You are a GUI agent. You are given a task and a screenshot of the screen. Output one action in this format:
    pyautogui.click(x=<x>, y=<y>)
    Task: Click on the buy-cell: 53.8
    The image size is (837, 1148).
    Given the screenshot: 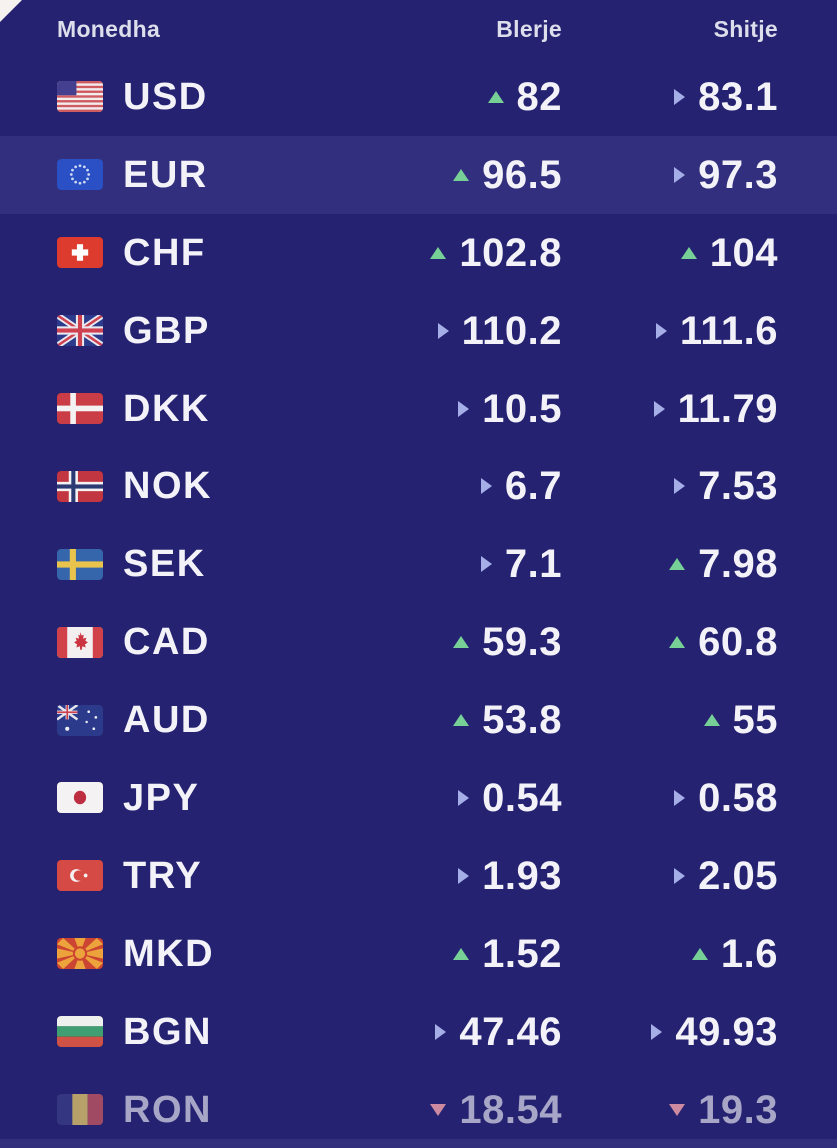 What is the action you would take?
    pyautogui.click(x=462, y=720)
    